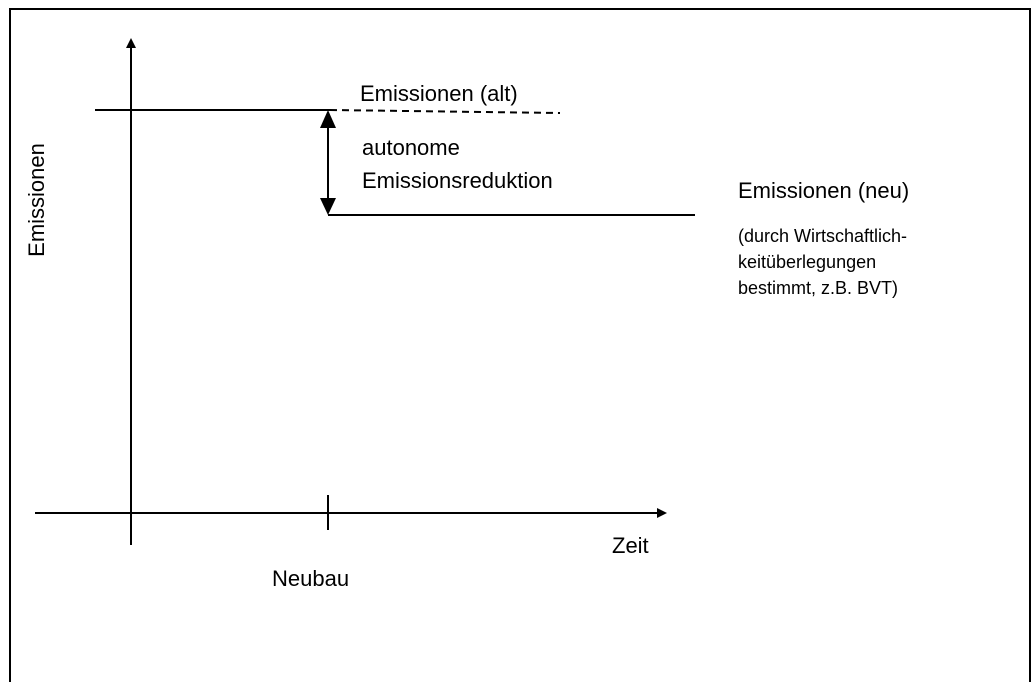 The width and height of the screenshot is (1034, 682). What do you see at coordinates (328, 206) in the screenshot?
I see `reduction-arrow-head-down` at bounding box center [328, 206].